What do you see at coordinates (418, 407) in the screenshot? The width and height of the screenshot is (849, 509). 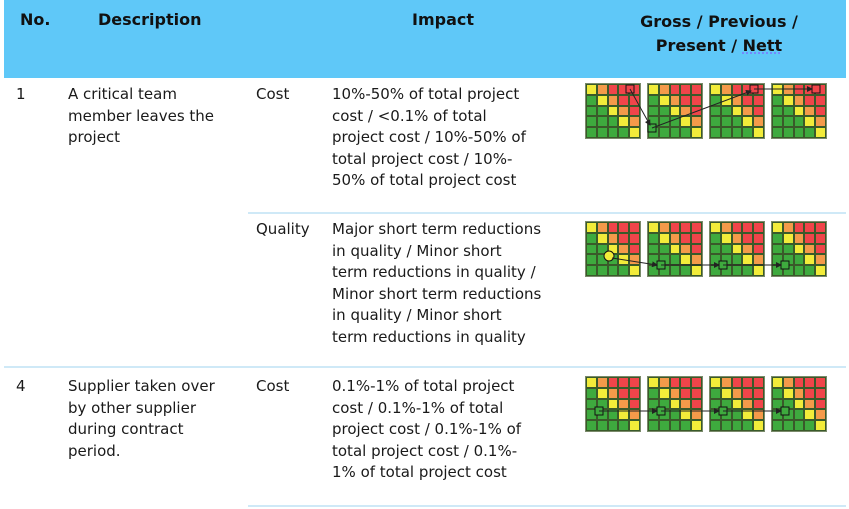 I see `impact-line: cost / 0.1%-1% of total` at bounding box center [418, 407].